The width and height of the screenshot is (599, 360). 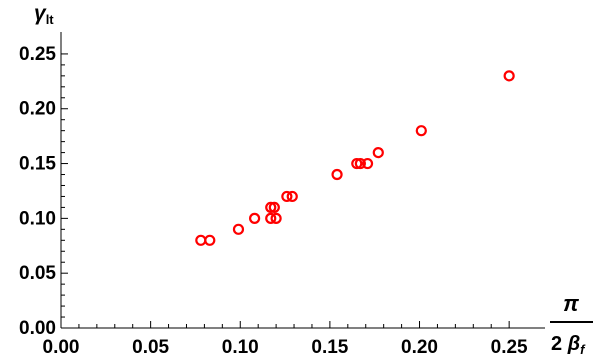 What do you see at coordinates (37, 273) in the screenshot?
I see `y-tick-label: 0.05` at bounding box center [37, 273].